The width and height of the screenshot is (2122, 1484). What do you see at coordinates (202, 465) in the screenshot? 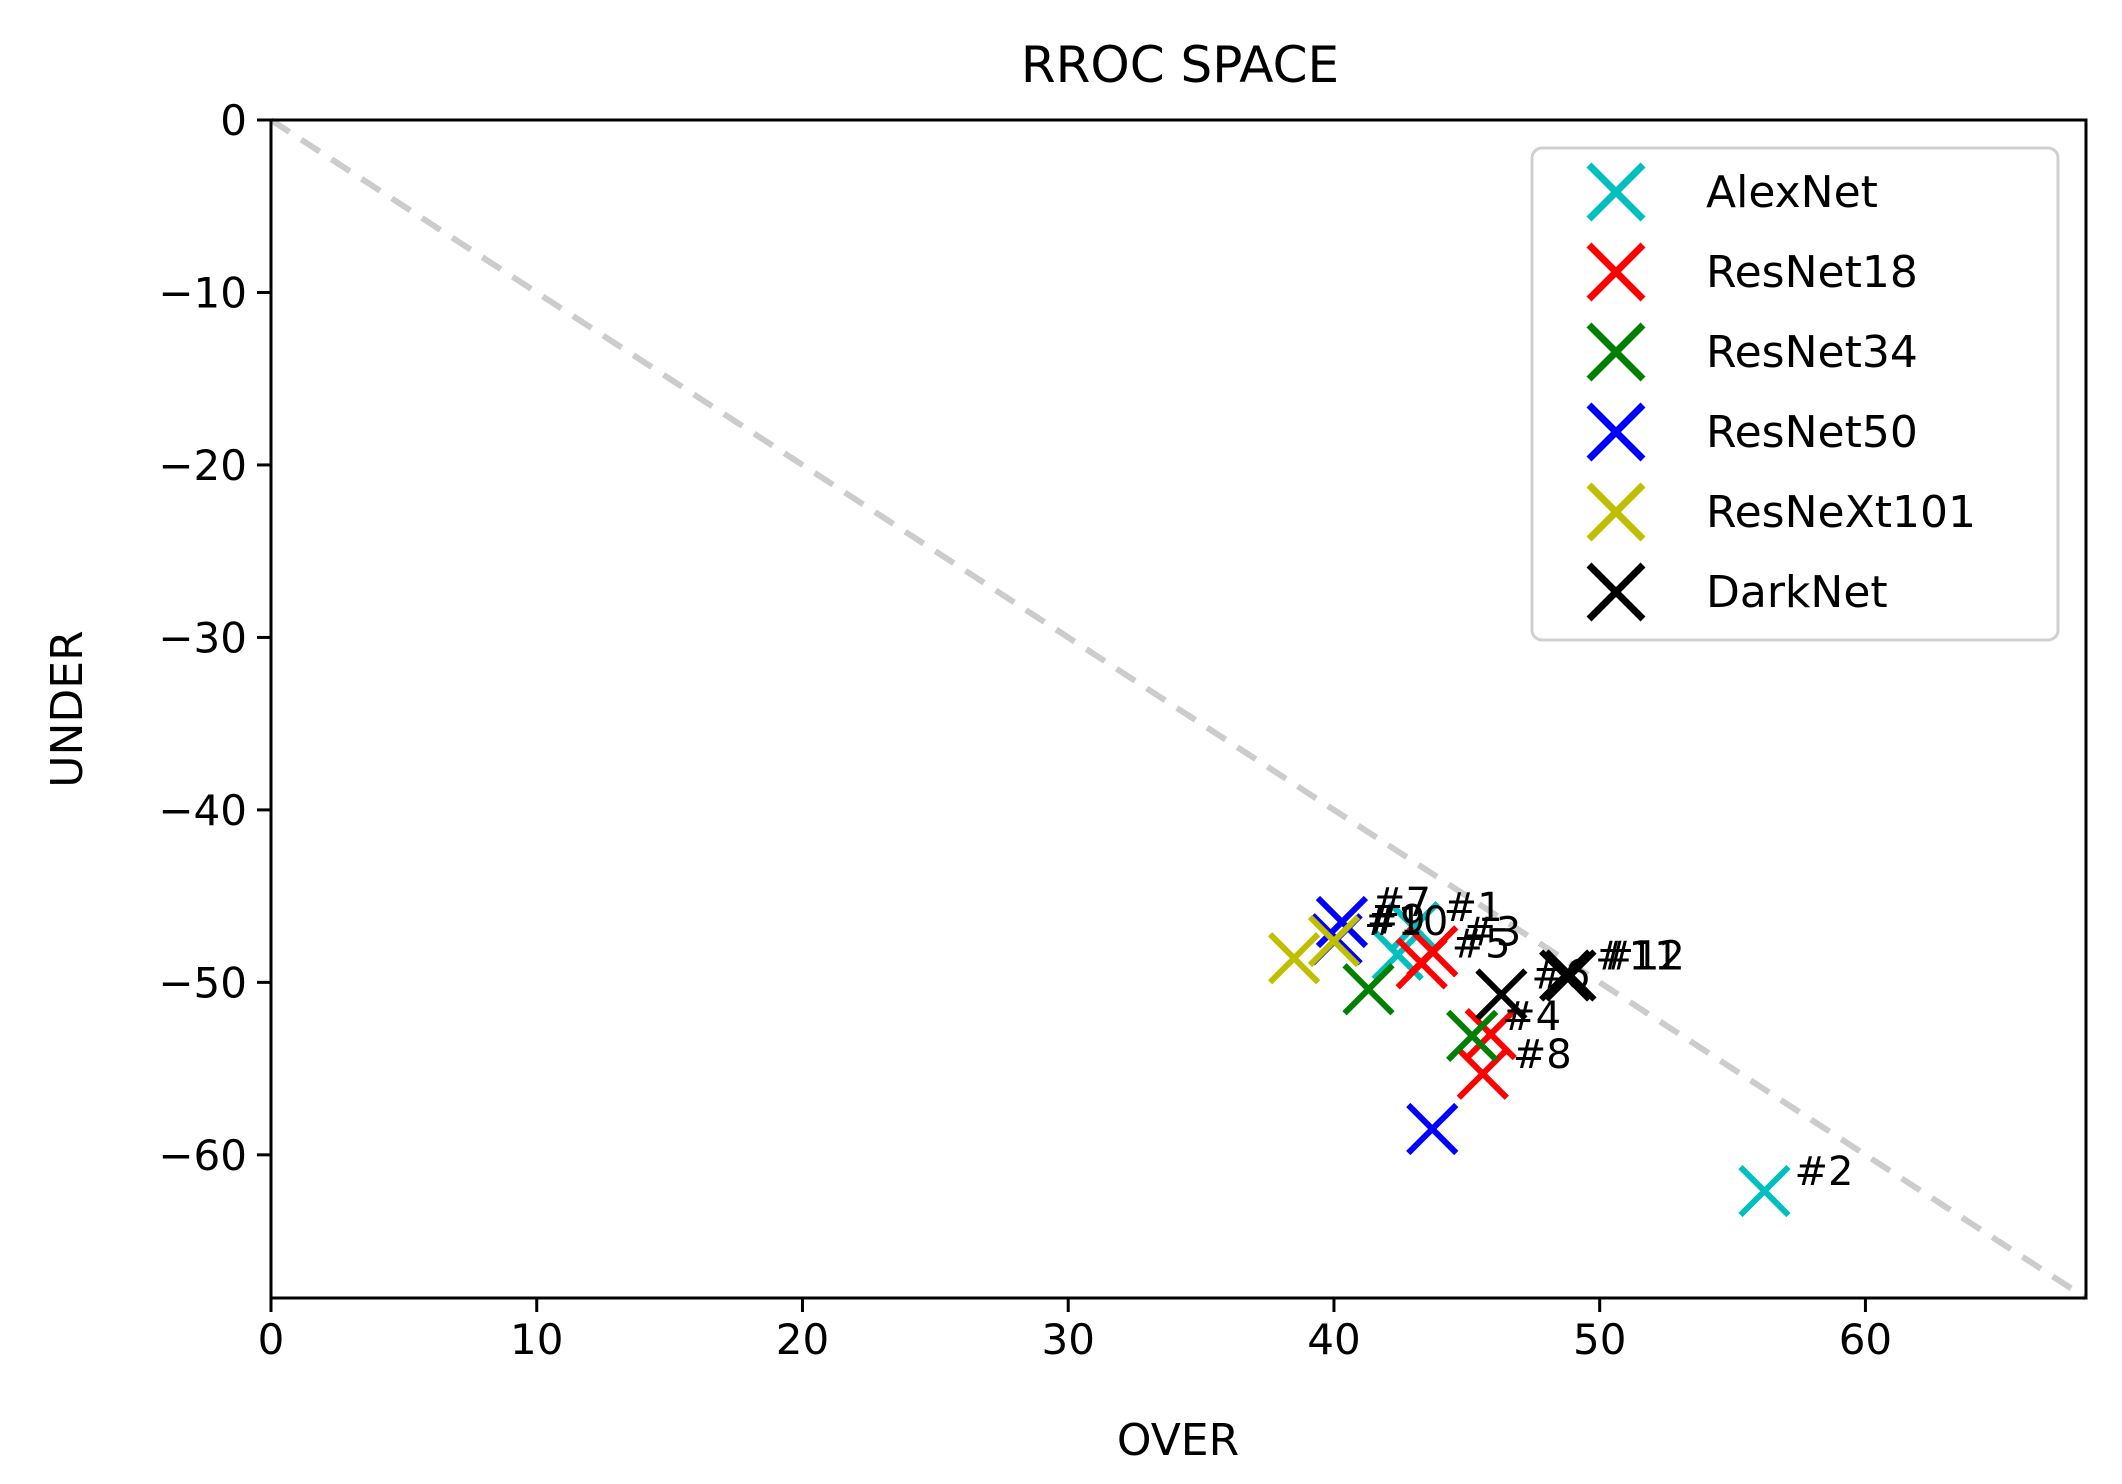
I see `y-tick-label: −20` at bounding box center [202, 465].